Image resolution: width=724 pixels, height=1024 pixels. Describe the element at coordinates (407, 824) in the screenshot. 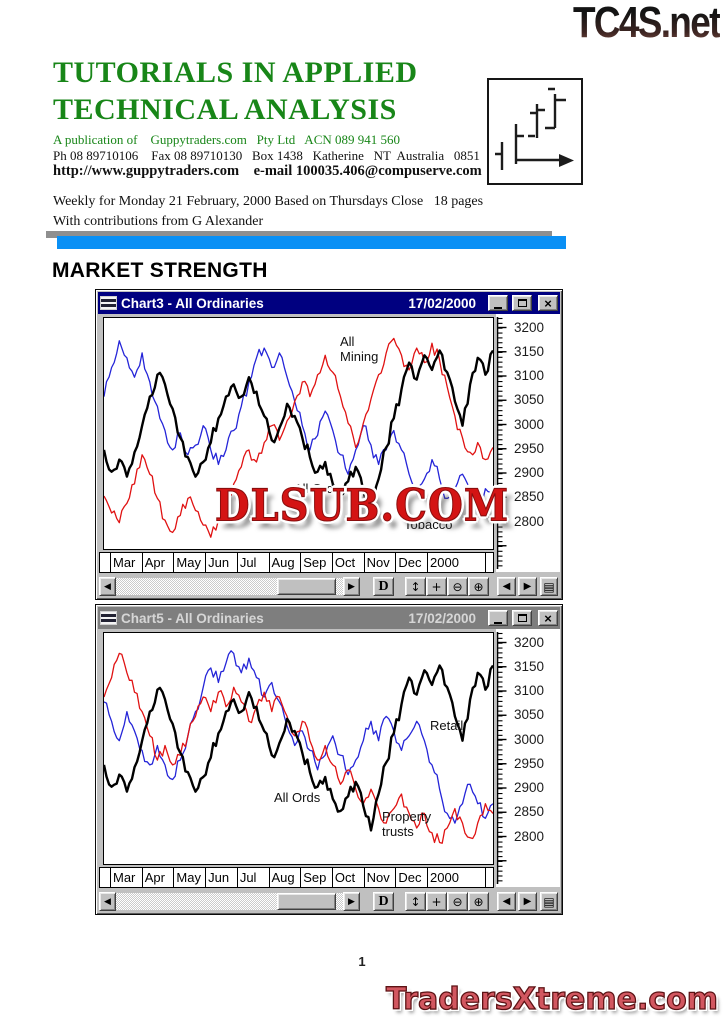

I see `series-annotation: Property trusts` at that location.